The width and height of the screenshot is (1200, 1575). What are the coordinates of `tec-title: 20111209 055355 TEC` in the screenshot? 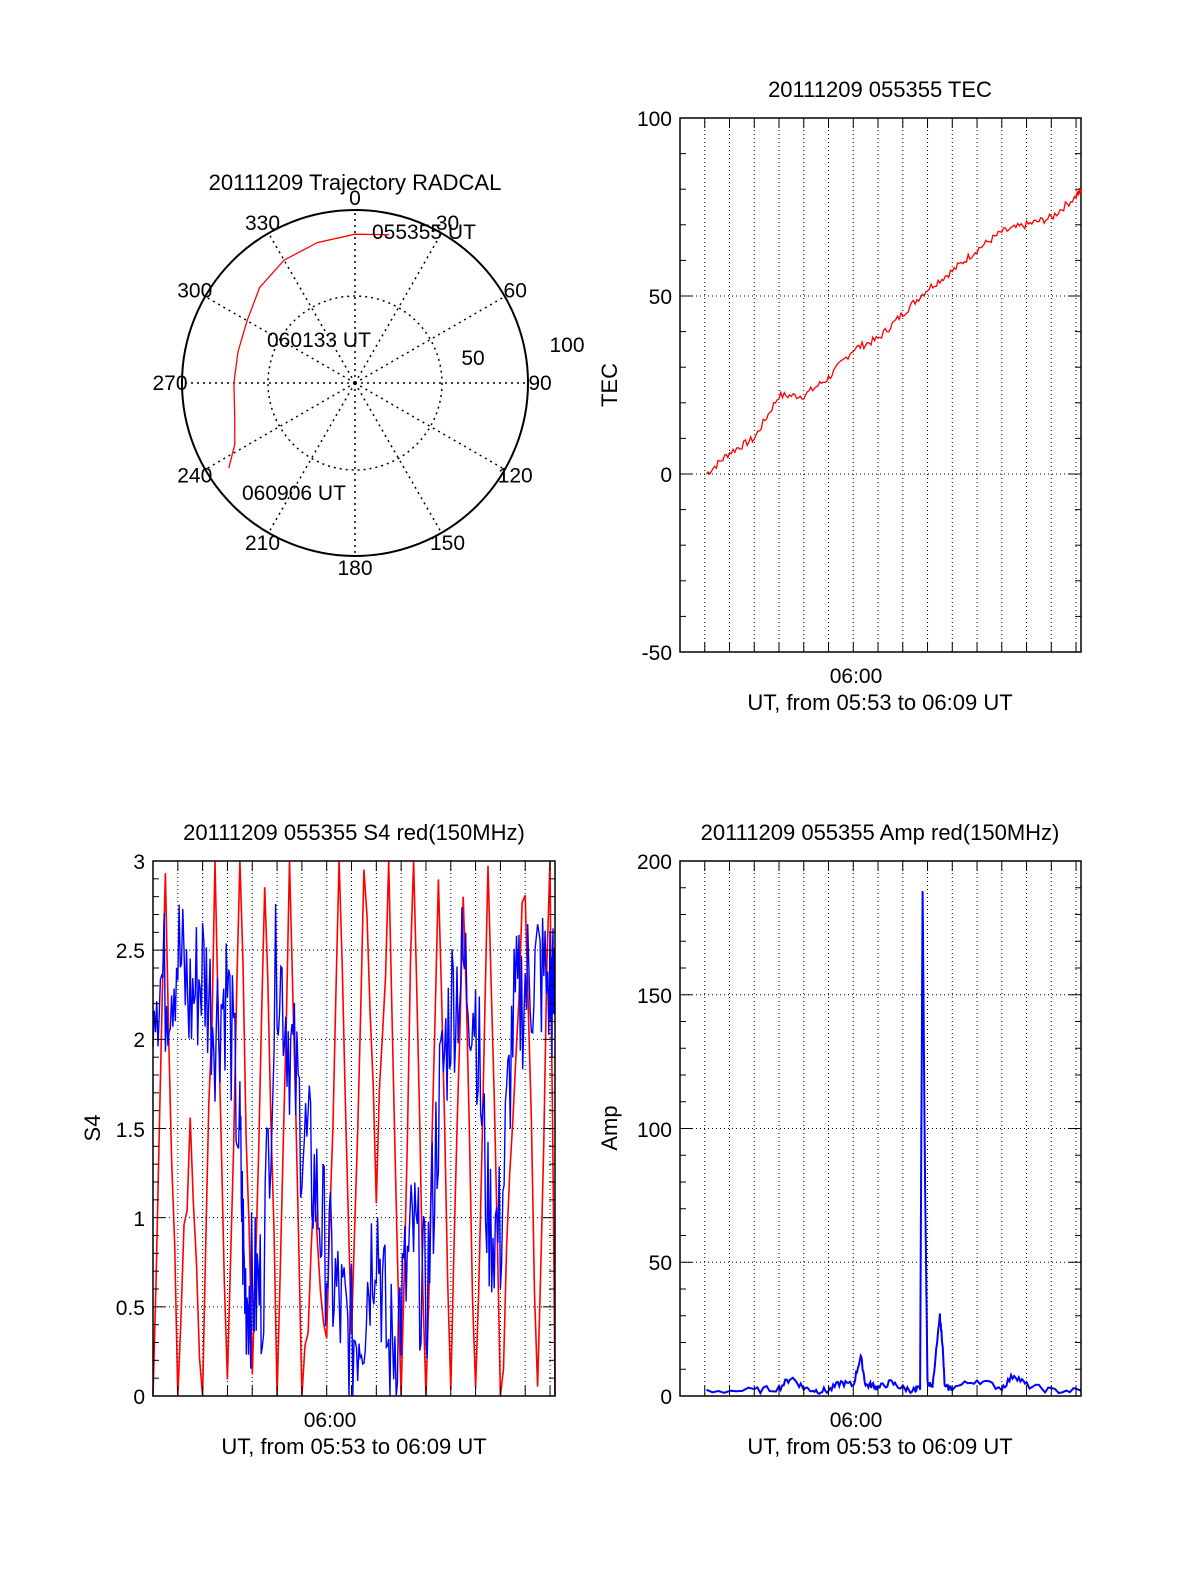 It's located at (880, 89).